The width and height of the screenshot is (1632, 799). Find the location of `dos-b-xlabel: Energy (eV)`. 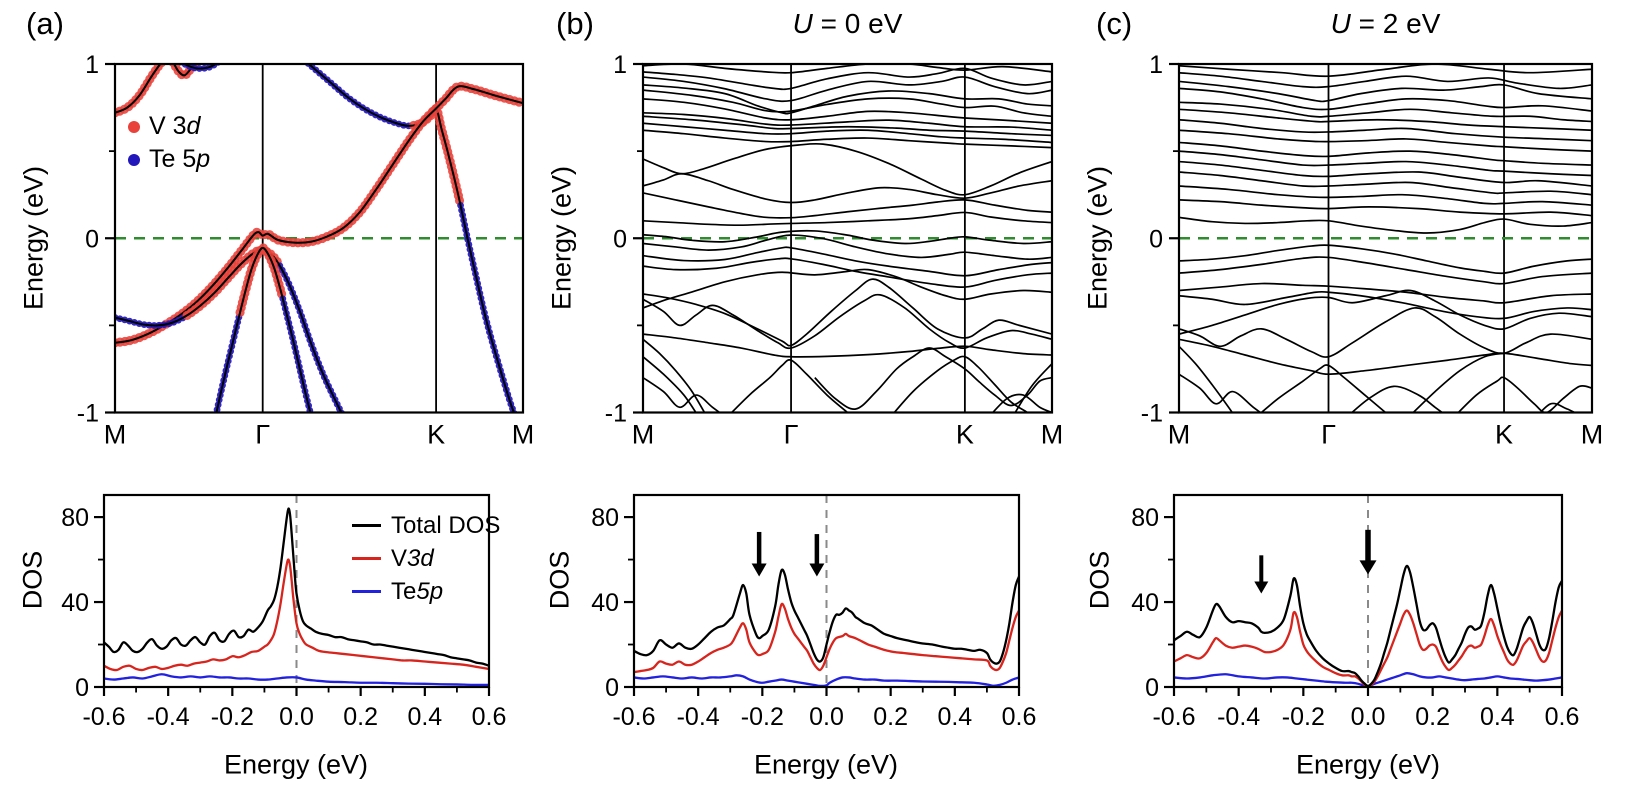

dos-b-xlabel: Energy (eV) is located at coordinates (826, 764).